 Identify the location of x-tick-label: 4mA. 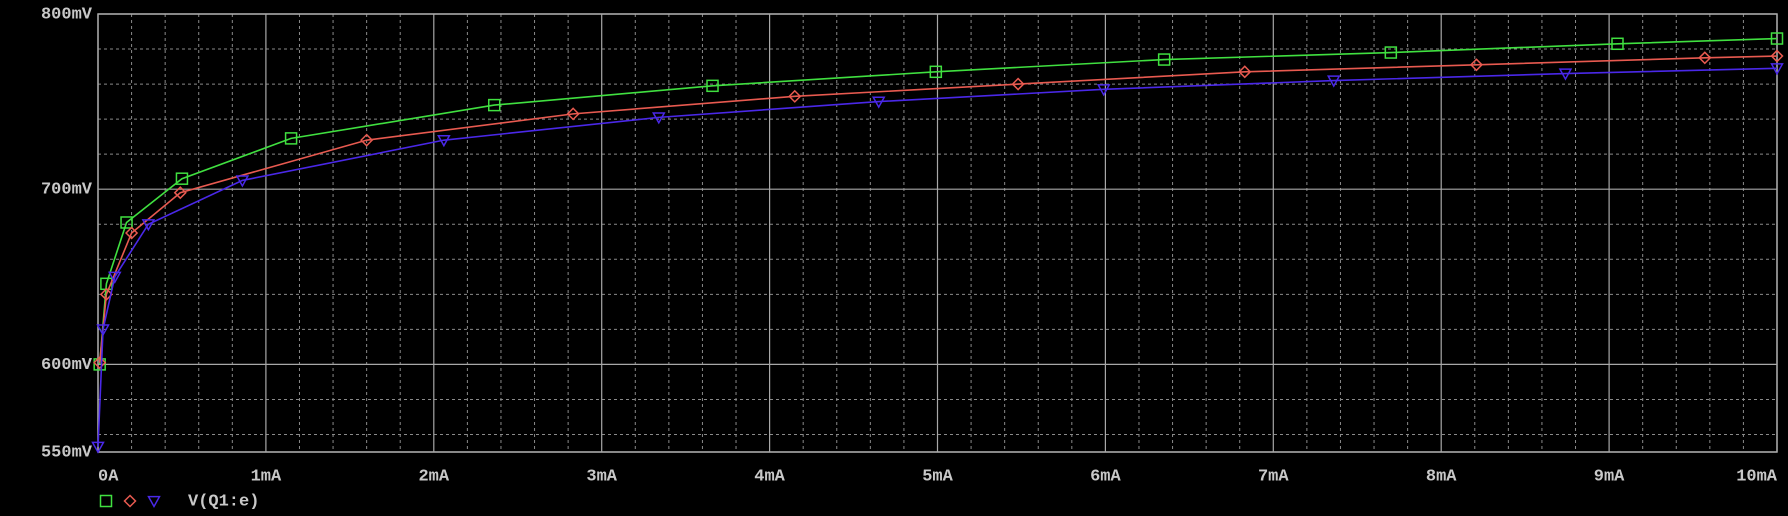
(769, 476).